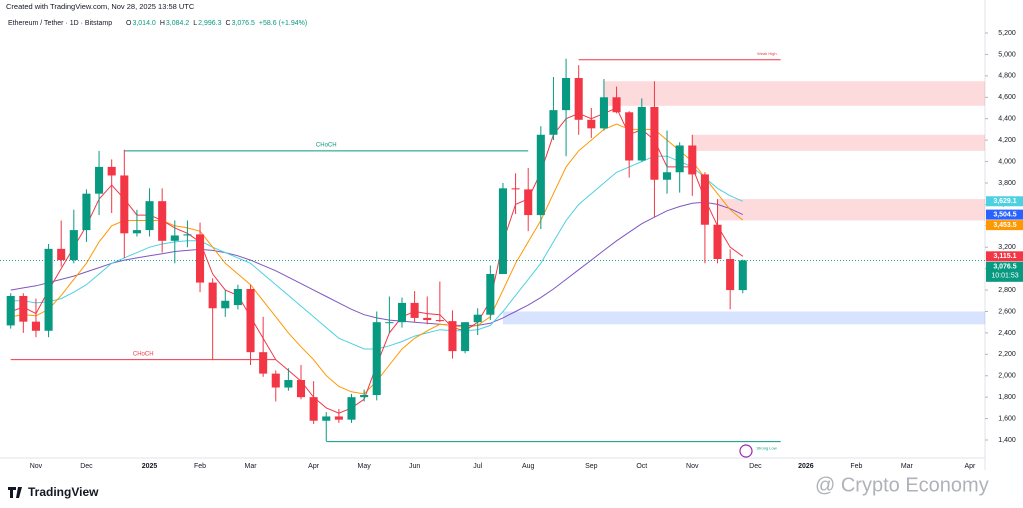 The height and width of the screenshot is (508, 1023). I want to click on x-tick-label: Sep, so click(591, 466).